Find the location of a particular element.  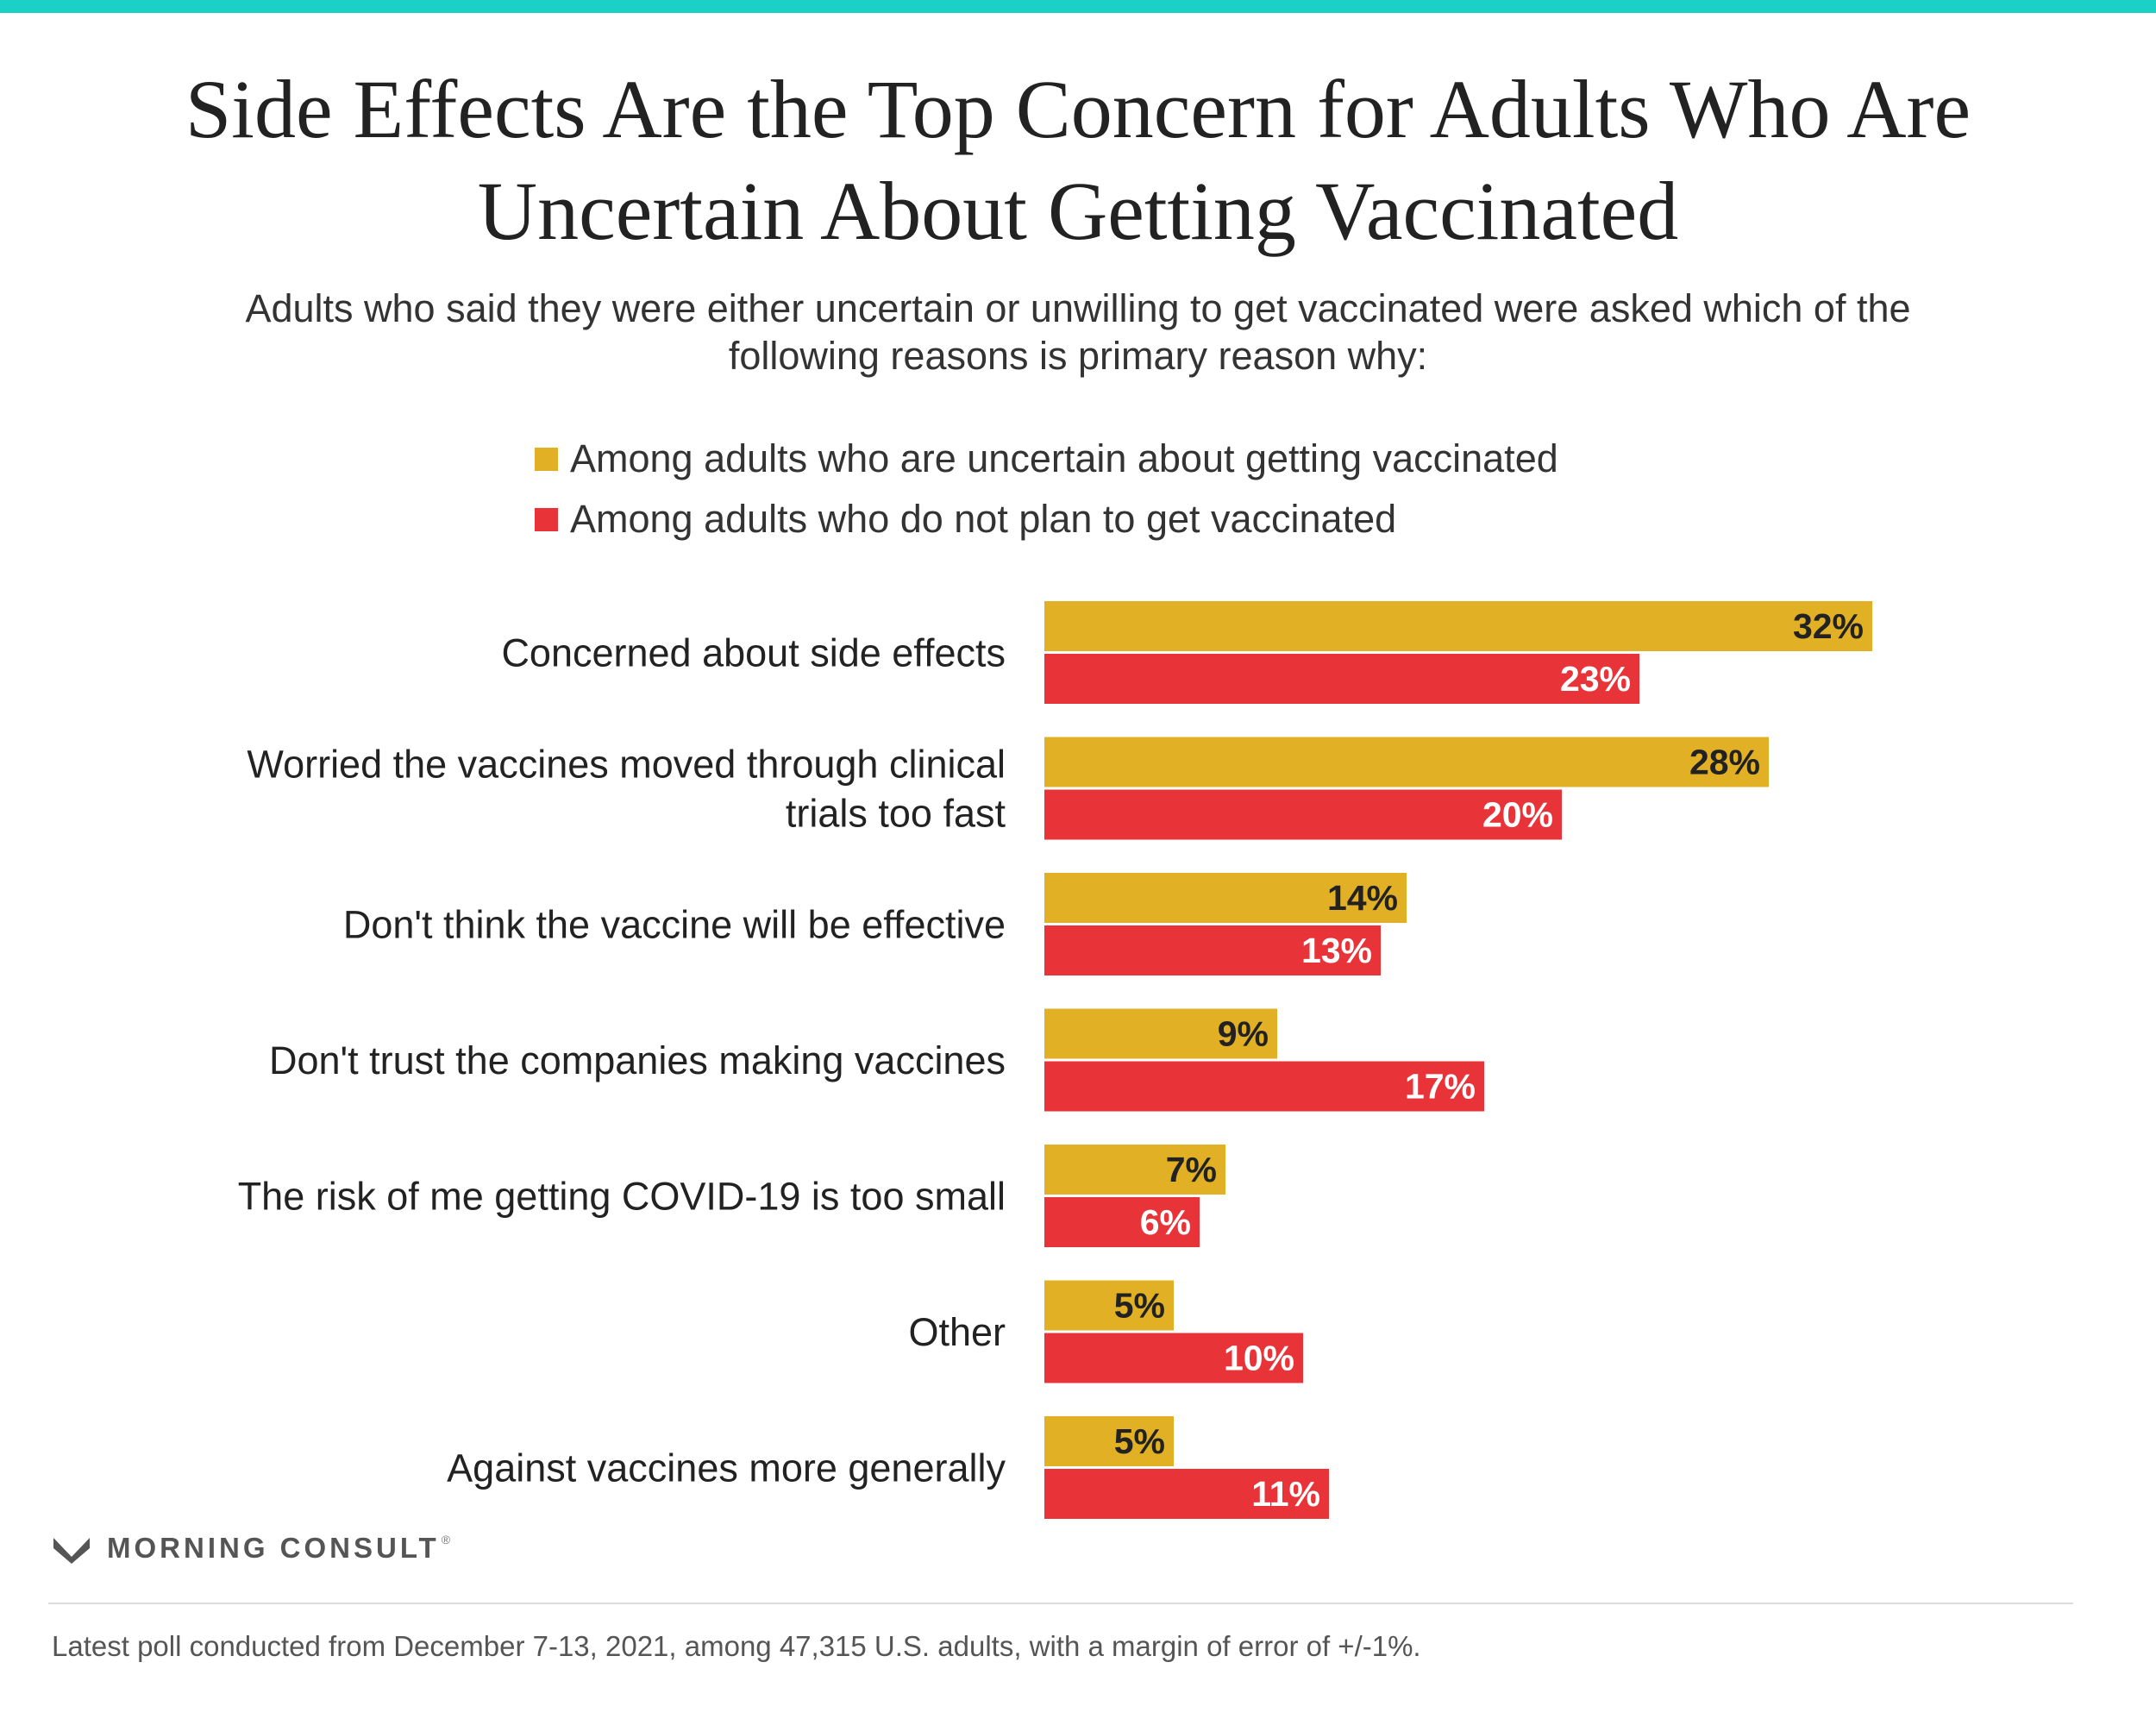

brand-logo-group: MORNING CONSULT ® is located at coordinates (251, 1548).